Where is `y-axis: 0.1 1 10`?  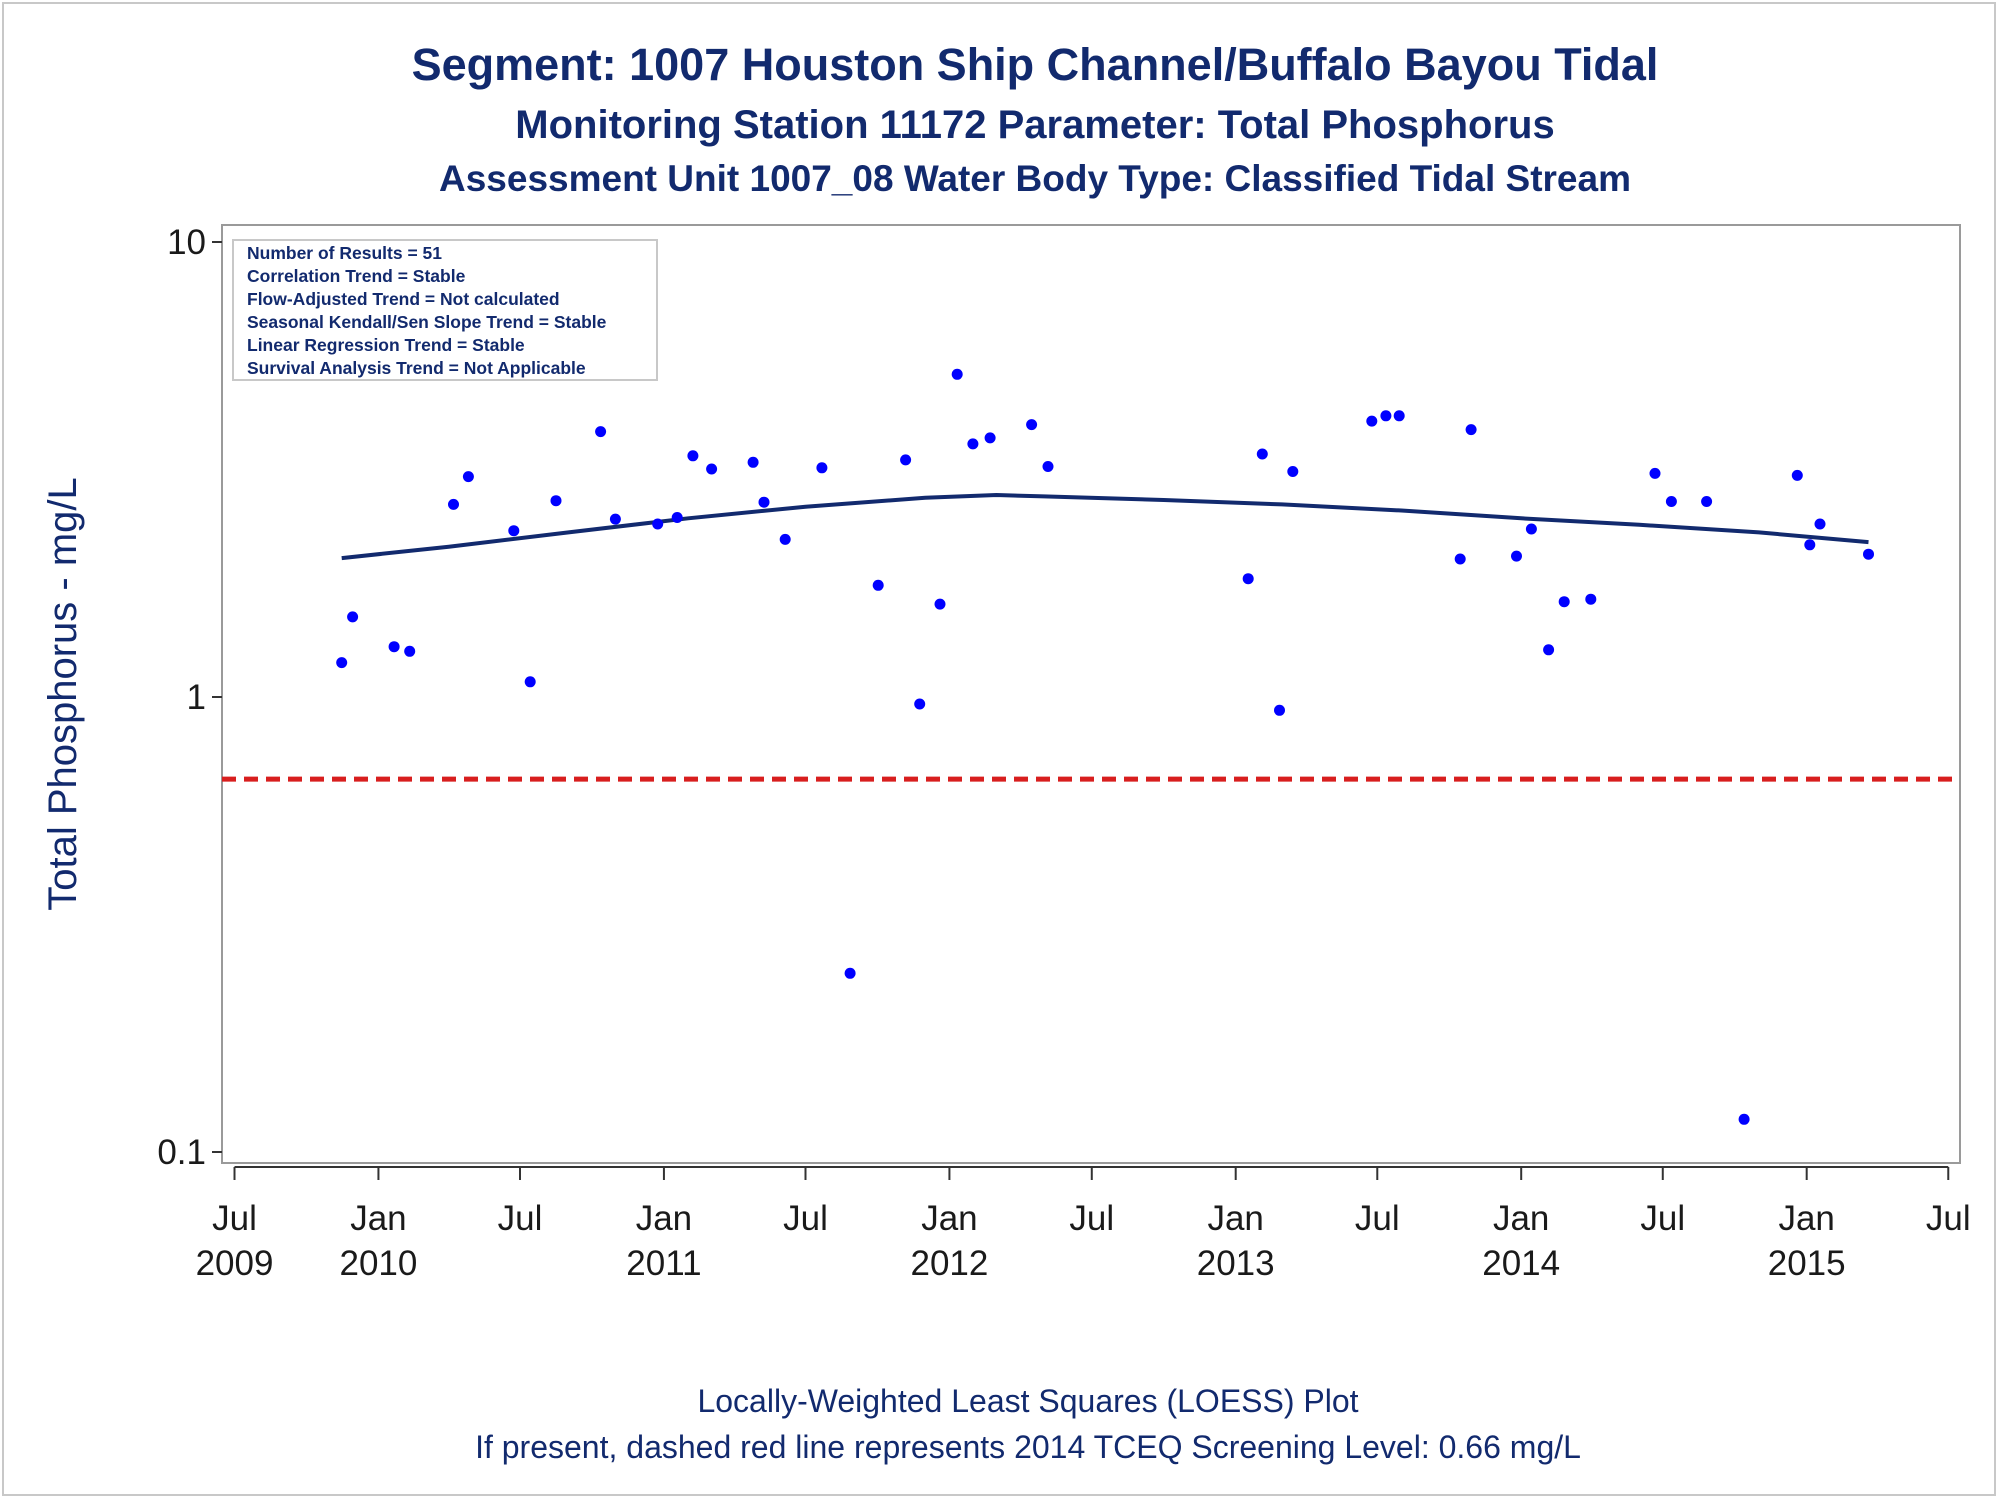 y-axis: 0.1 1 10 is located at coordinates (189, 697).